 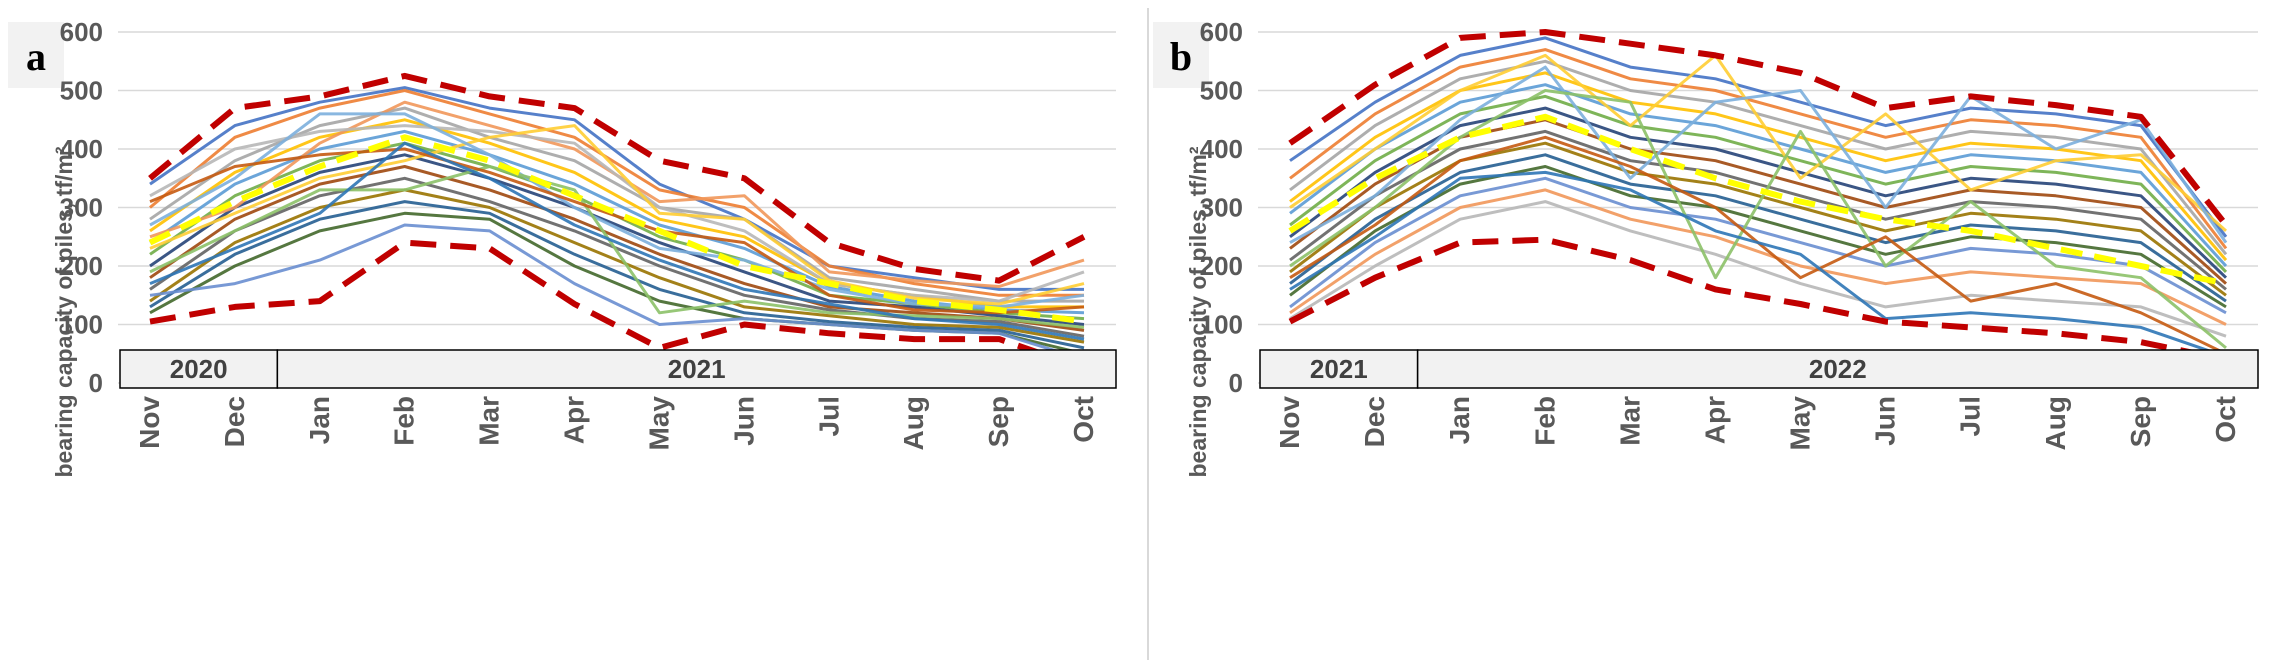 I want to click on year-boxes: 2021 2022, so click(x=1759, y=369).